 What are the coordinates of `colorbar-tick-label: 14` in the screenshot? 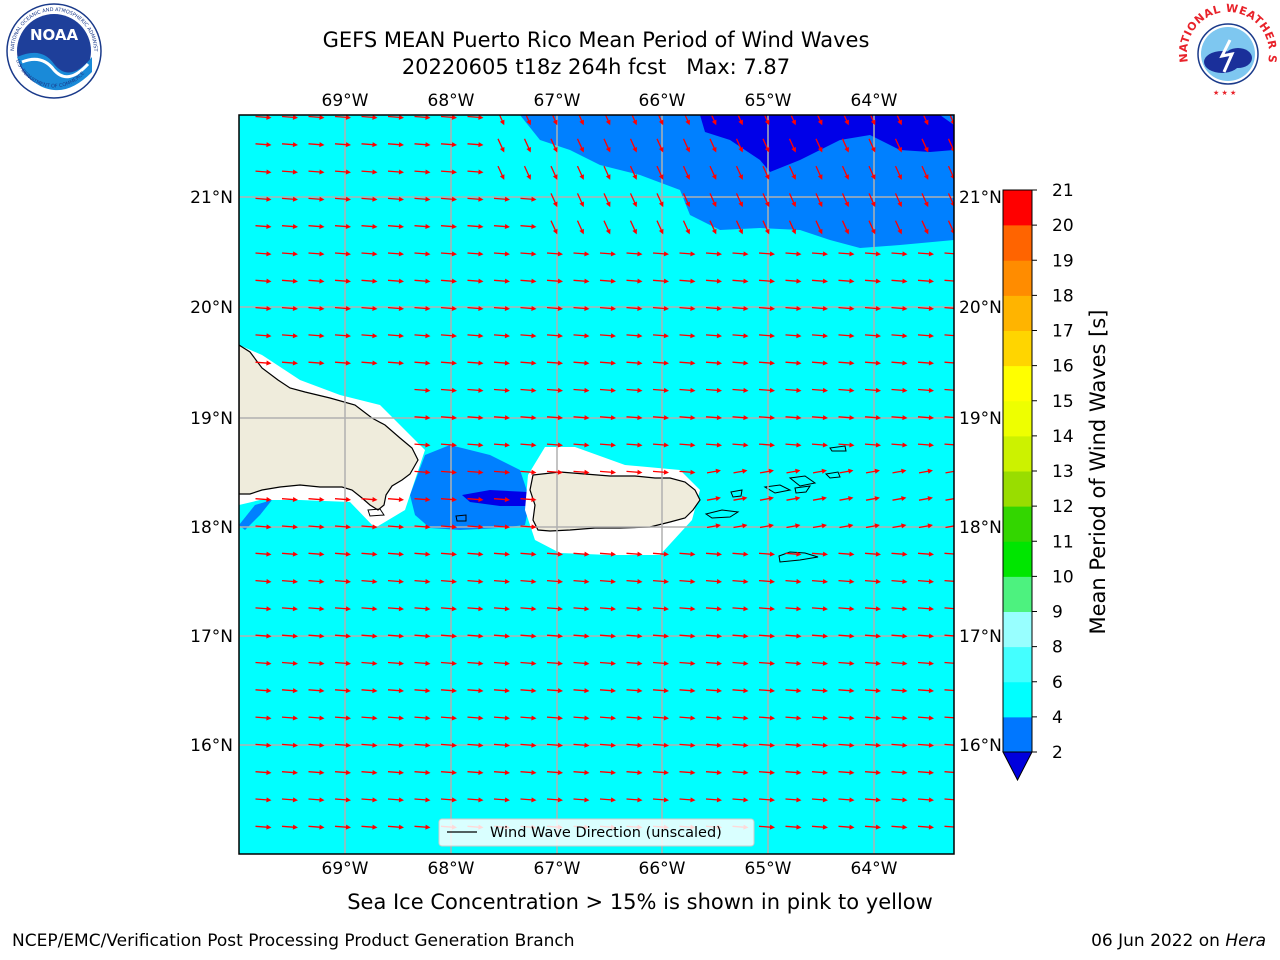 It's located at (1063, 437).